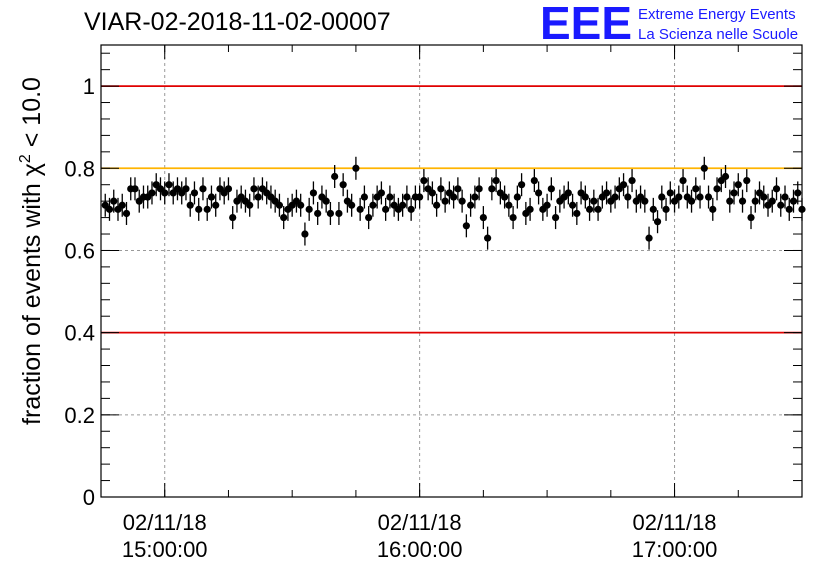 The image size is (836, 572). Describe the element at coordinates (79, 168) in the screenshot. I see `y-tick-label: 0.8` at that location.